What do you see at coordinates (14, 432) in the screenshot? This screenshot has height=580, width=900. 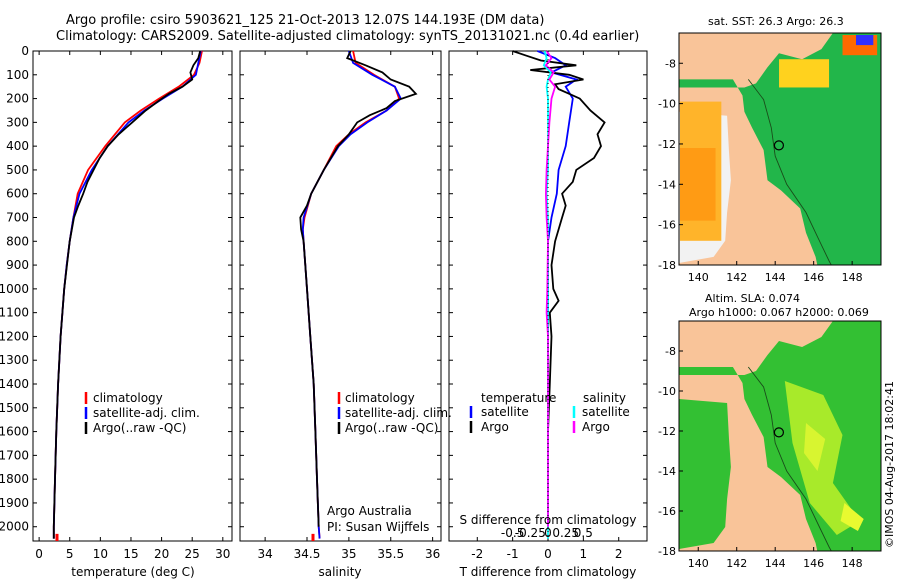 I see `y-tick-label: 1600` at bounding box center [14, 432].